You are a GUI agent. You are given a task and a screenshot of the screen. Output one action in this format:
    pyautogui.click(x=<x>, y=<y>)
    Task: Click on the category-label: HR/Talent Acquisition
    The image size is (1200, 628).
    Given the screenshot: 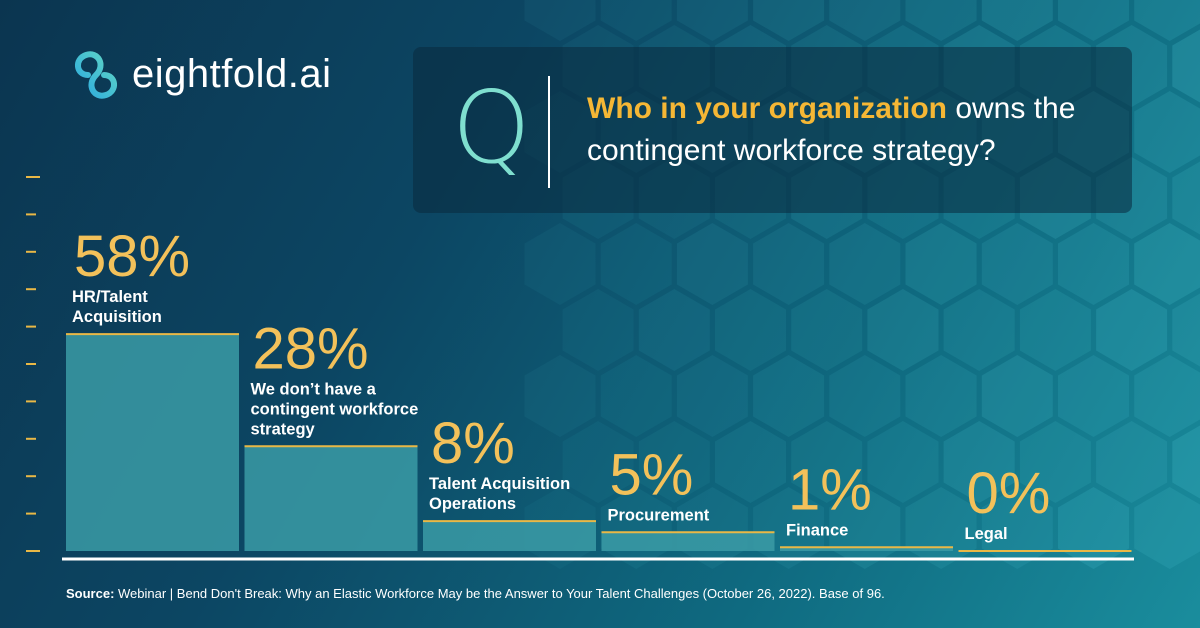 What is the action you would take?
    pyautogui.click(x=117, y=307)
    